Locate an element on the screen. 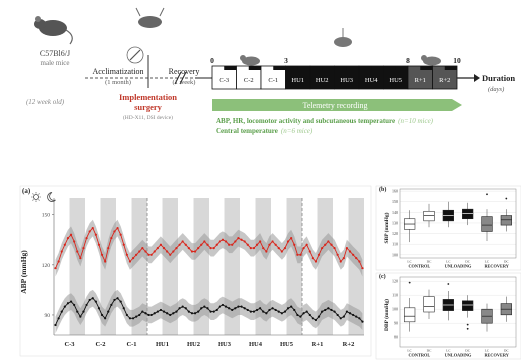  x-tick-label: C-2 is located at coordinates (100, 344).